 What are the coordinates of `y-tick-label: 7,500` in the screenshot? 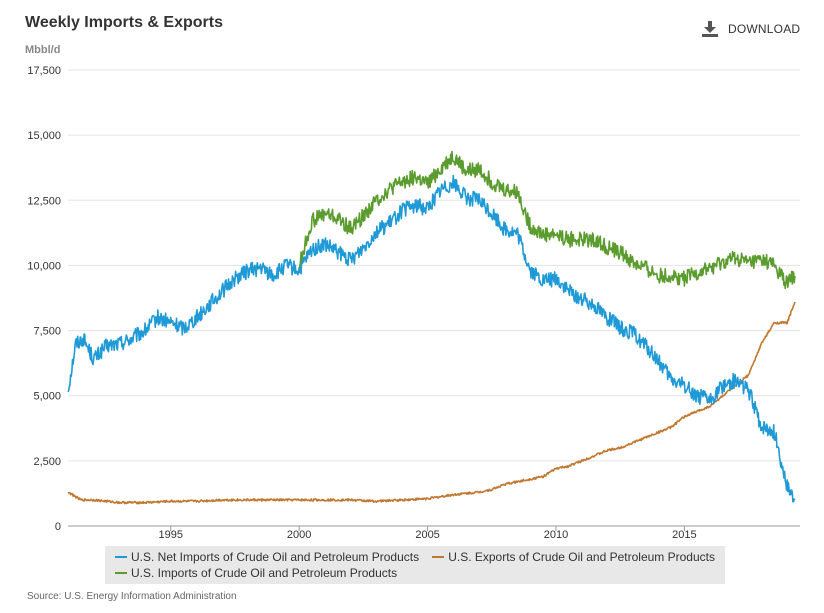 It's located at (47, 332).